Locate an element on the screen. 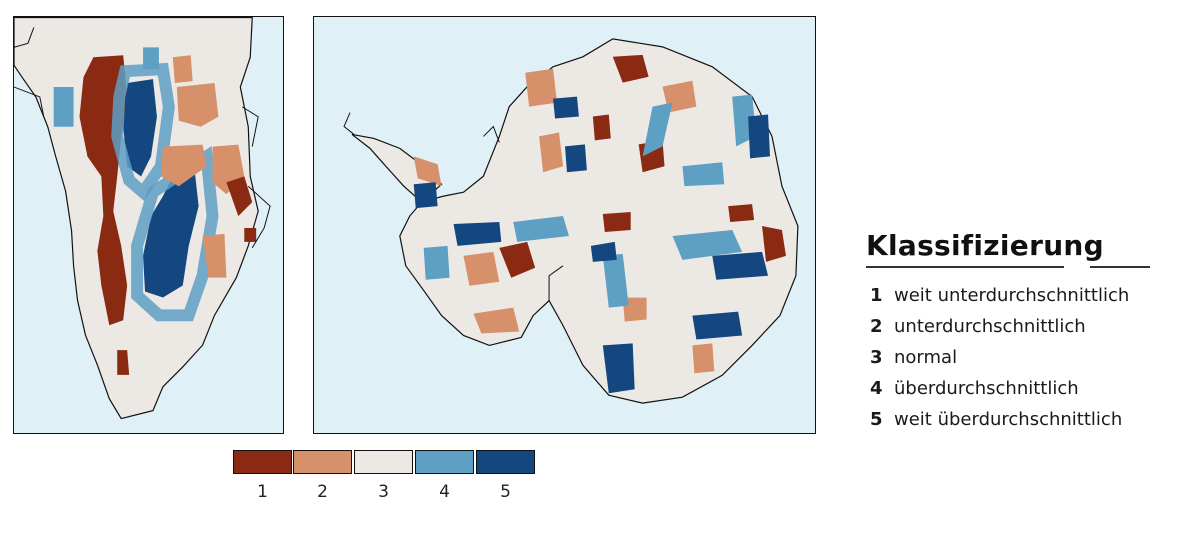  legend-item-label: weit überdurchschnittlich is located at coordinates (1008, 419).